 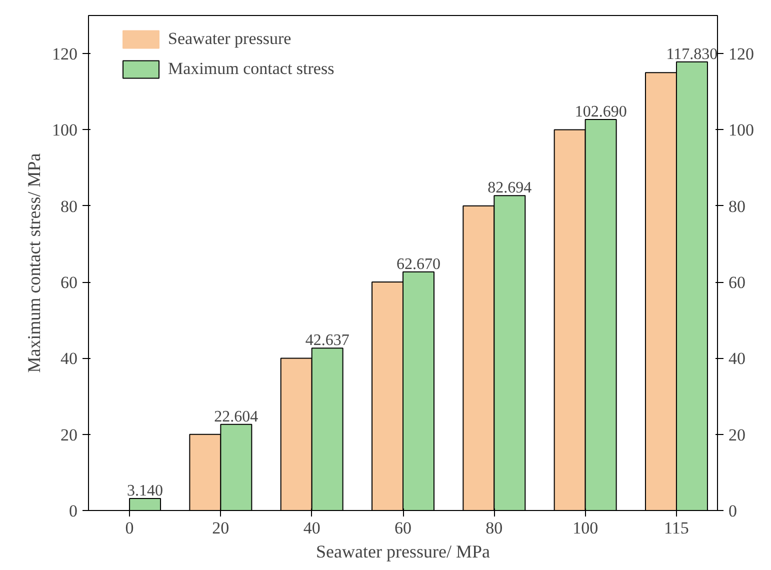 What do you see at coordinates (510, 188) in the screenshot?
I see `data-label: 82.694` at bounding box center [510, 188].